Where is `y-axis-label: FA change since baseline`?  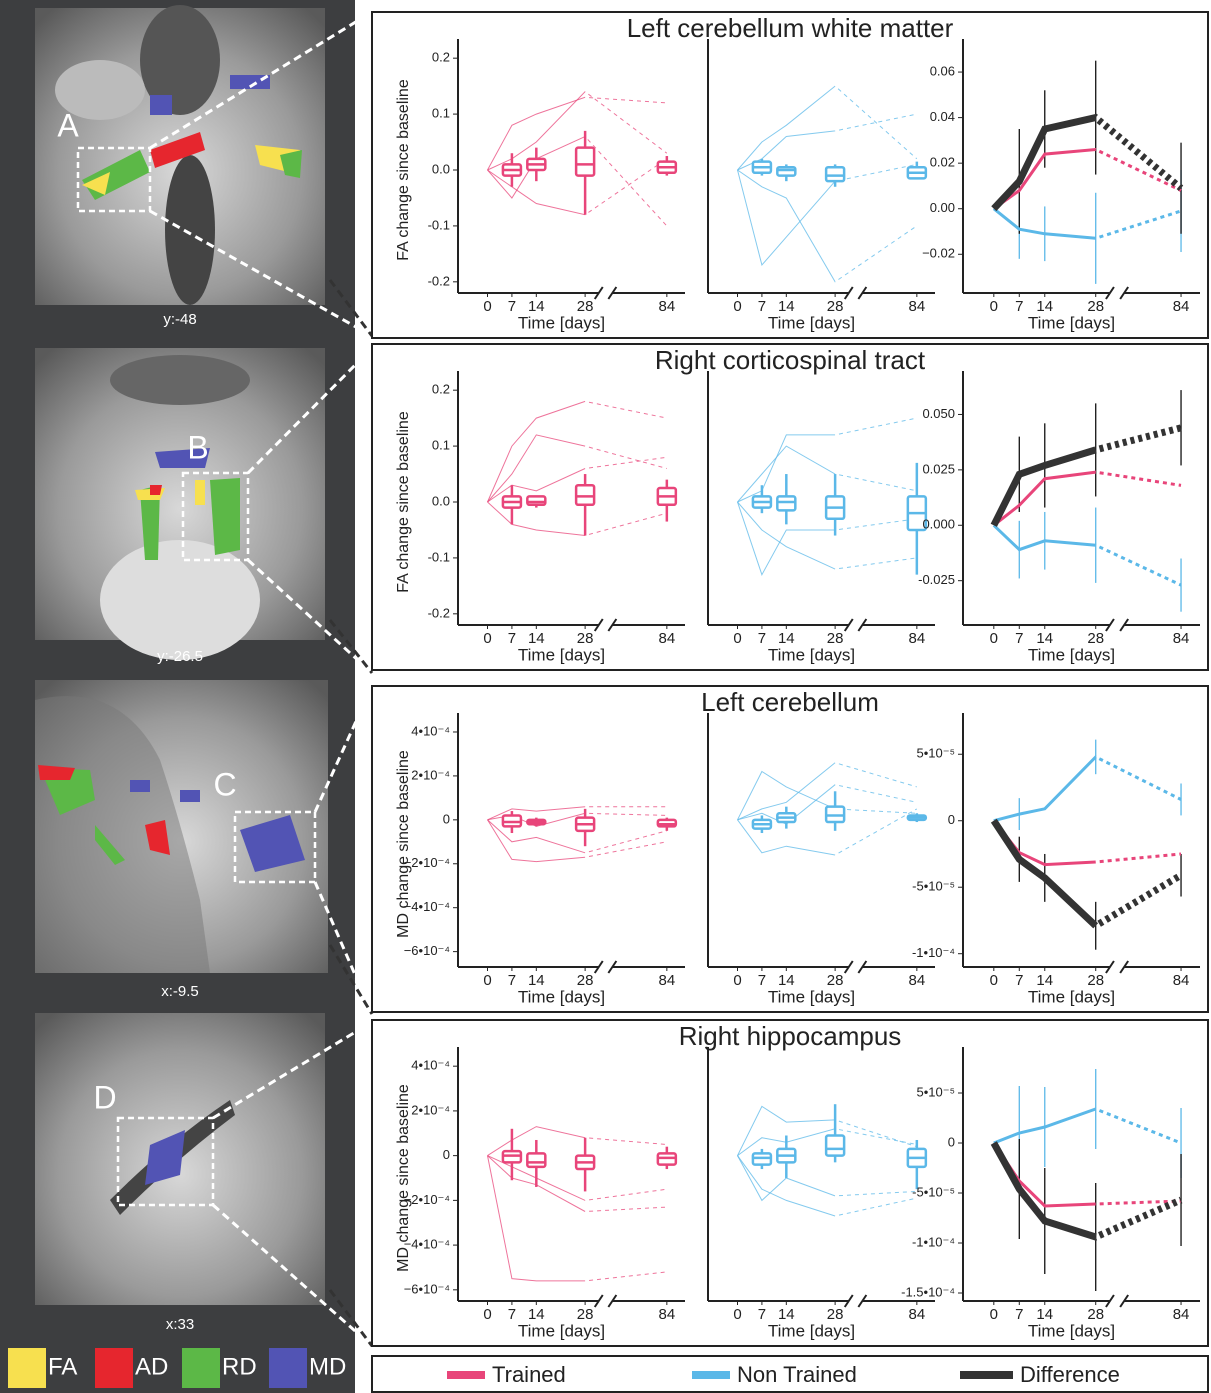
y-axis-label: FA change since baseline is located at coordinates (403, 502).